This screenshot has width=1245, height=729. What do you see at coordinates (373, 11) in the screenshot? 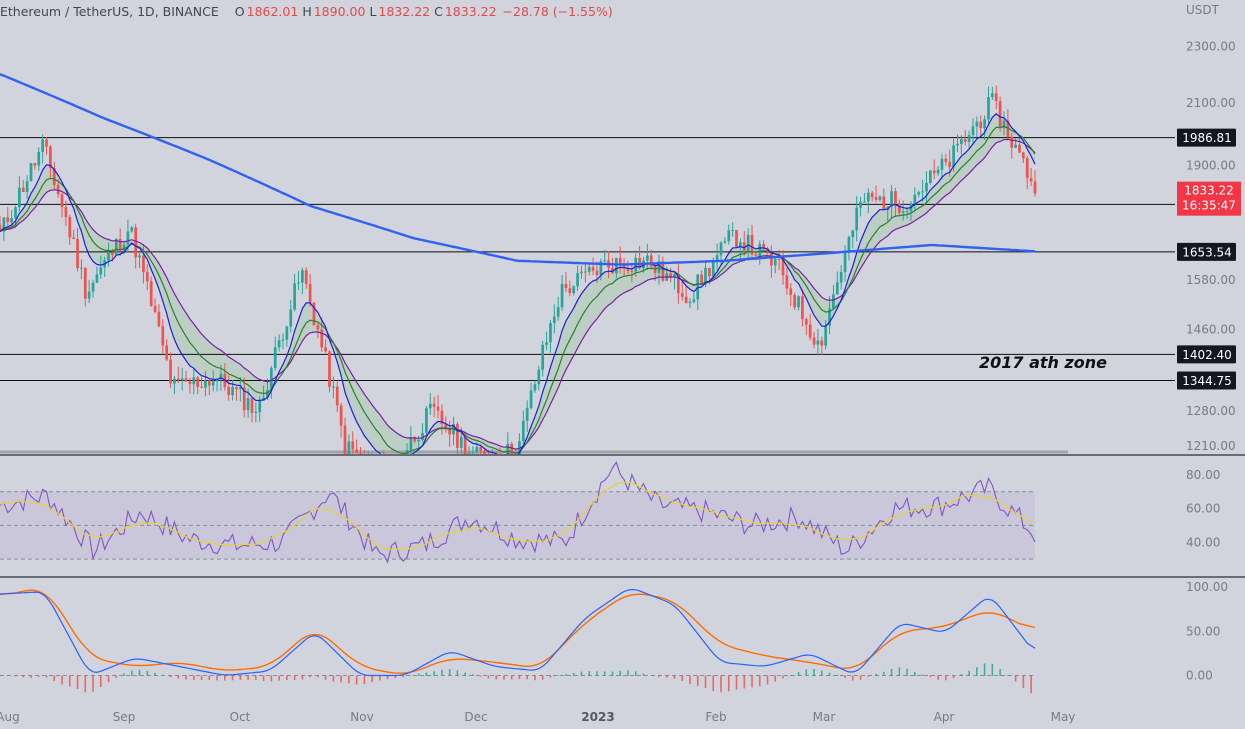
I see `low-label: L` at bounding box center [373, 11].